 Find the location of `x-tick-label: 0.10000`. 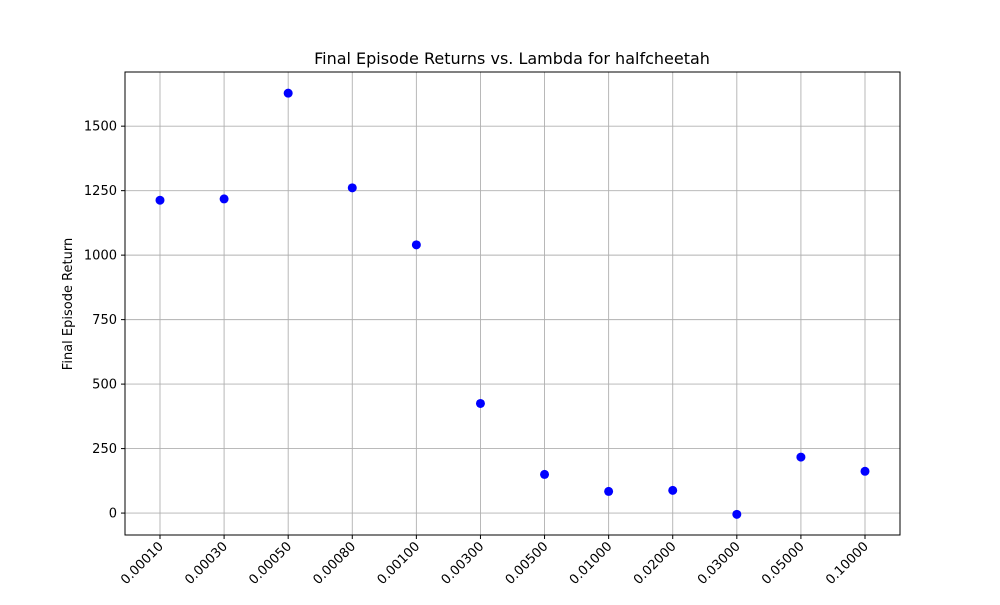

x-tick-label: 0.10000 is located at coordinates (847, 563).